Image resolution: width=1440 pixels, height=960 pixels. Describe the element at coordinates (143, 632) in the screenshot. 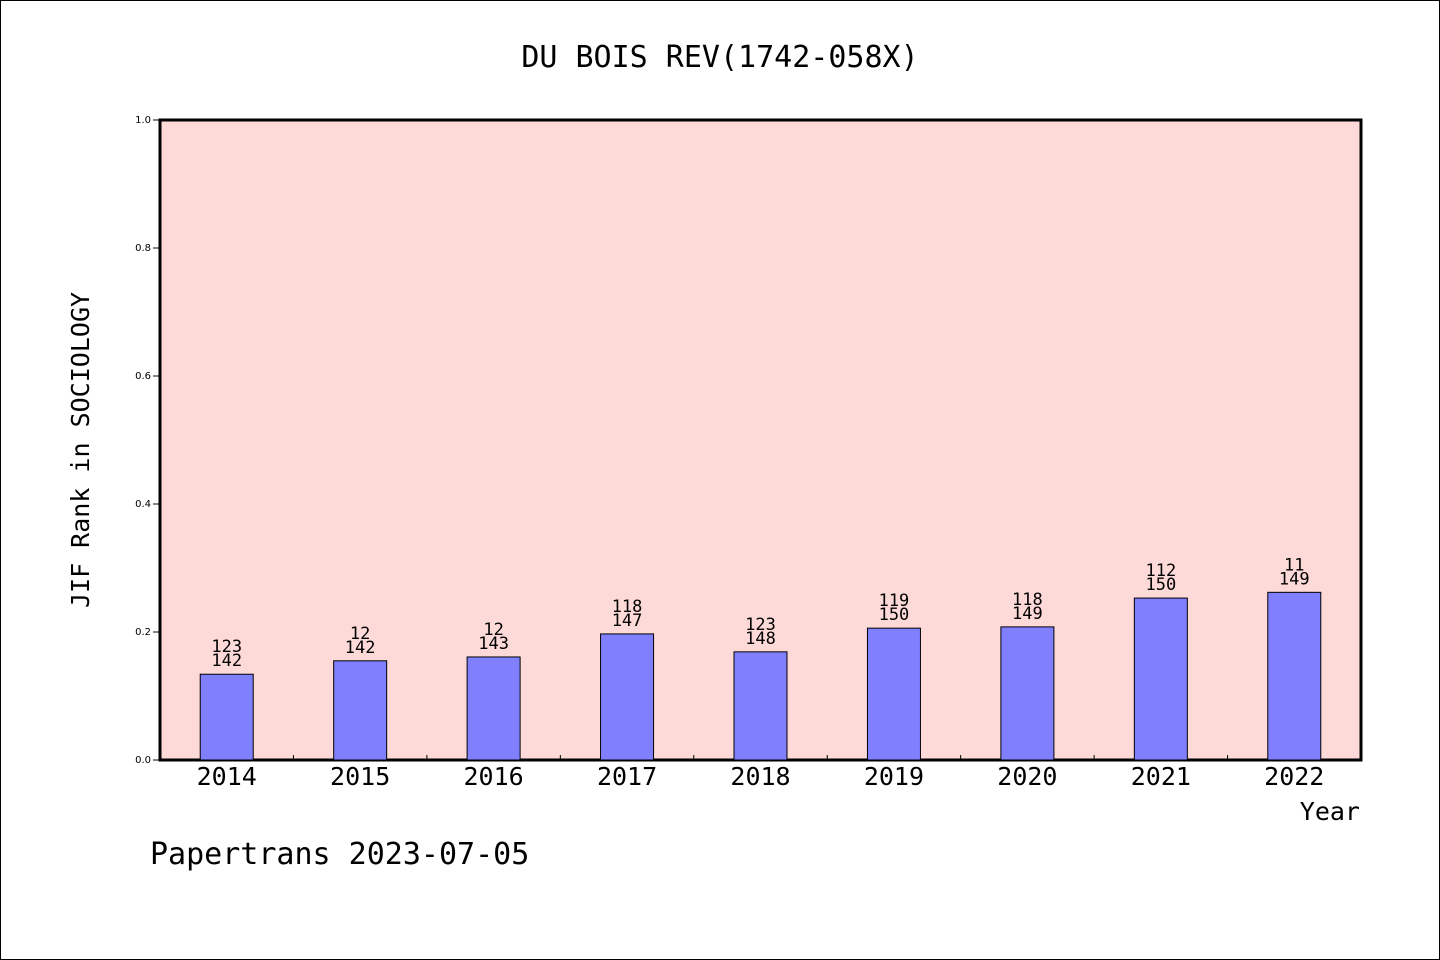

I see `y-tick-label: 0.2` at that location.